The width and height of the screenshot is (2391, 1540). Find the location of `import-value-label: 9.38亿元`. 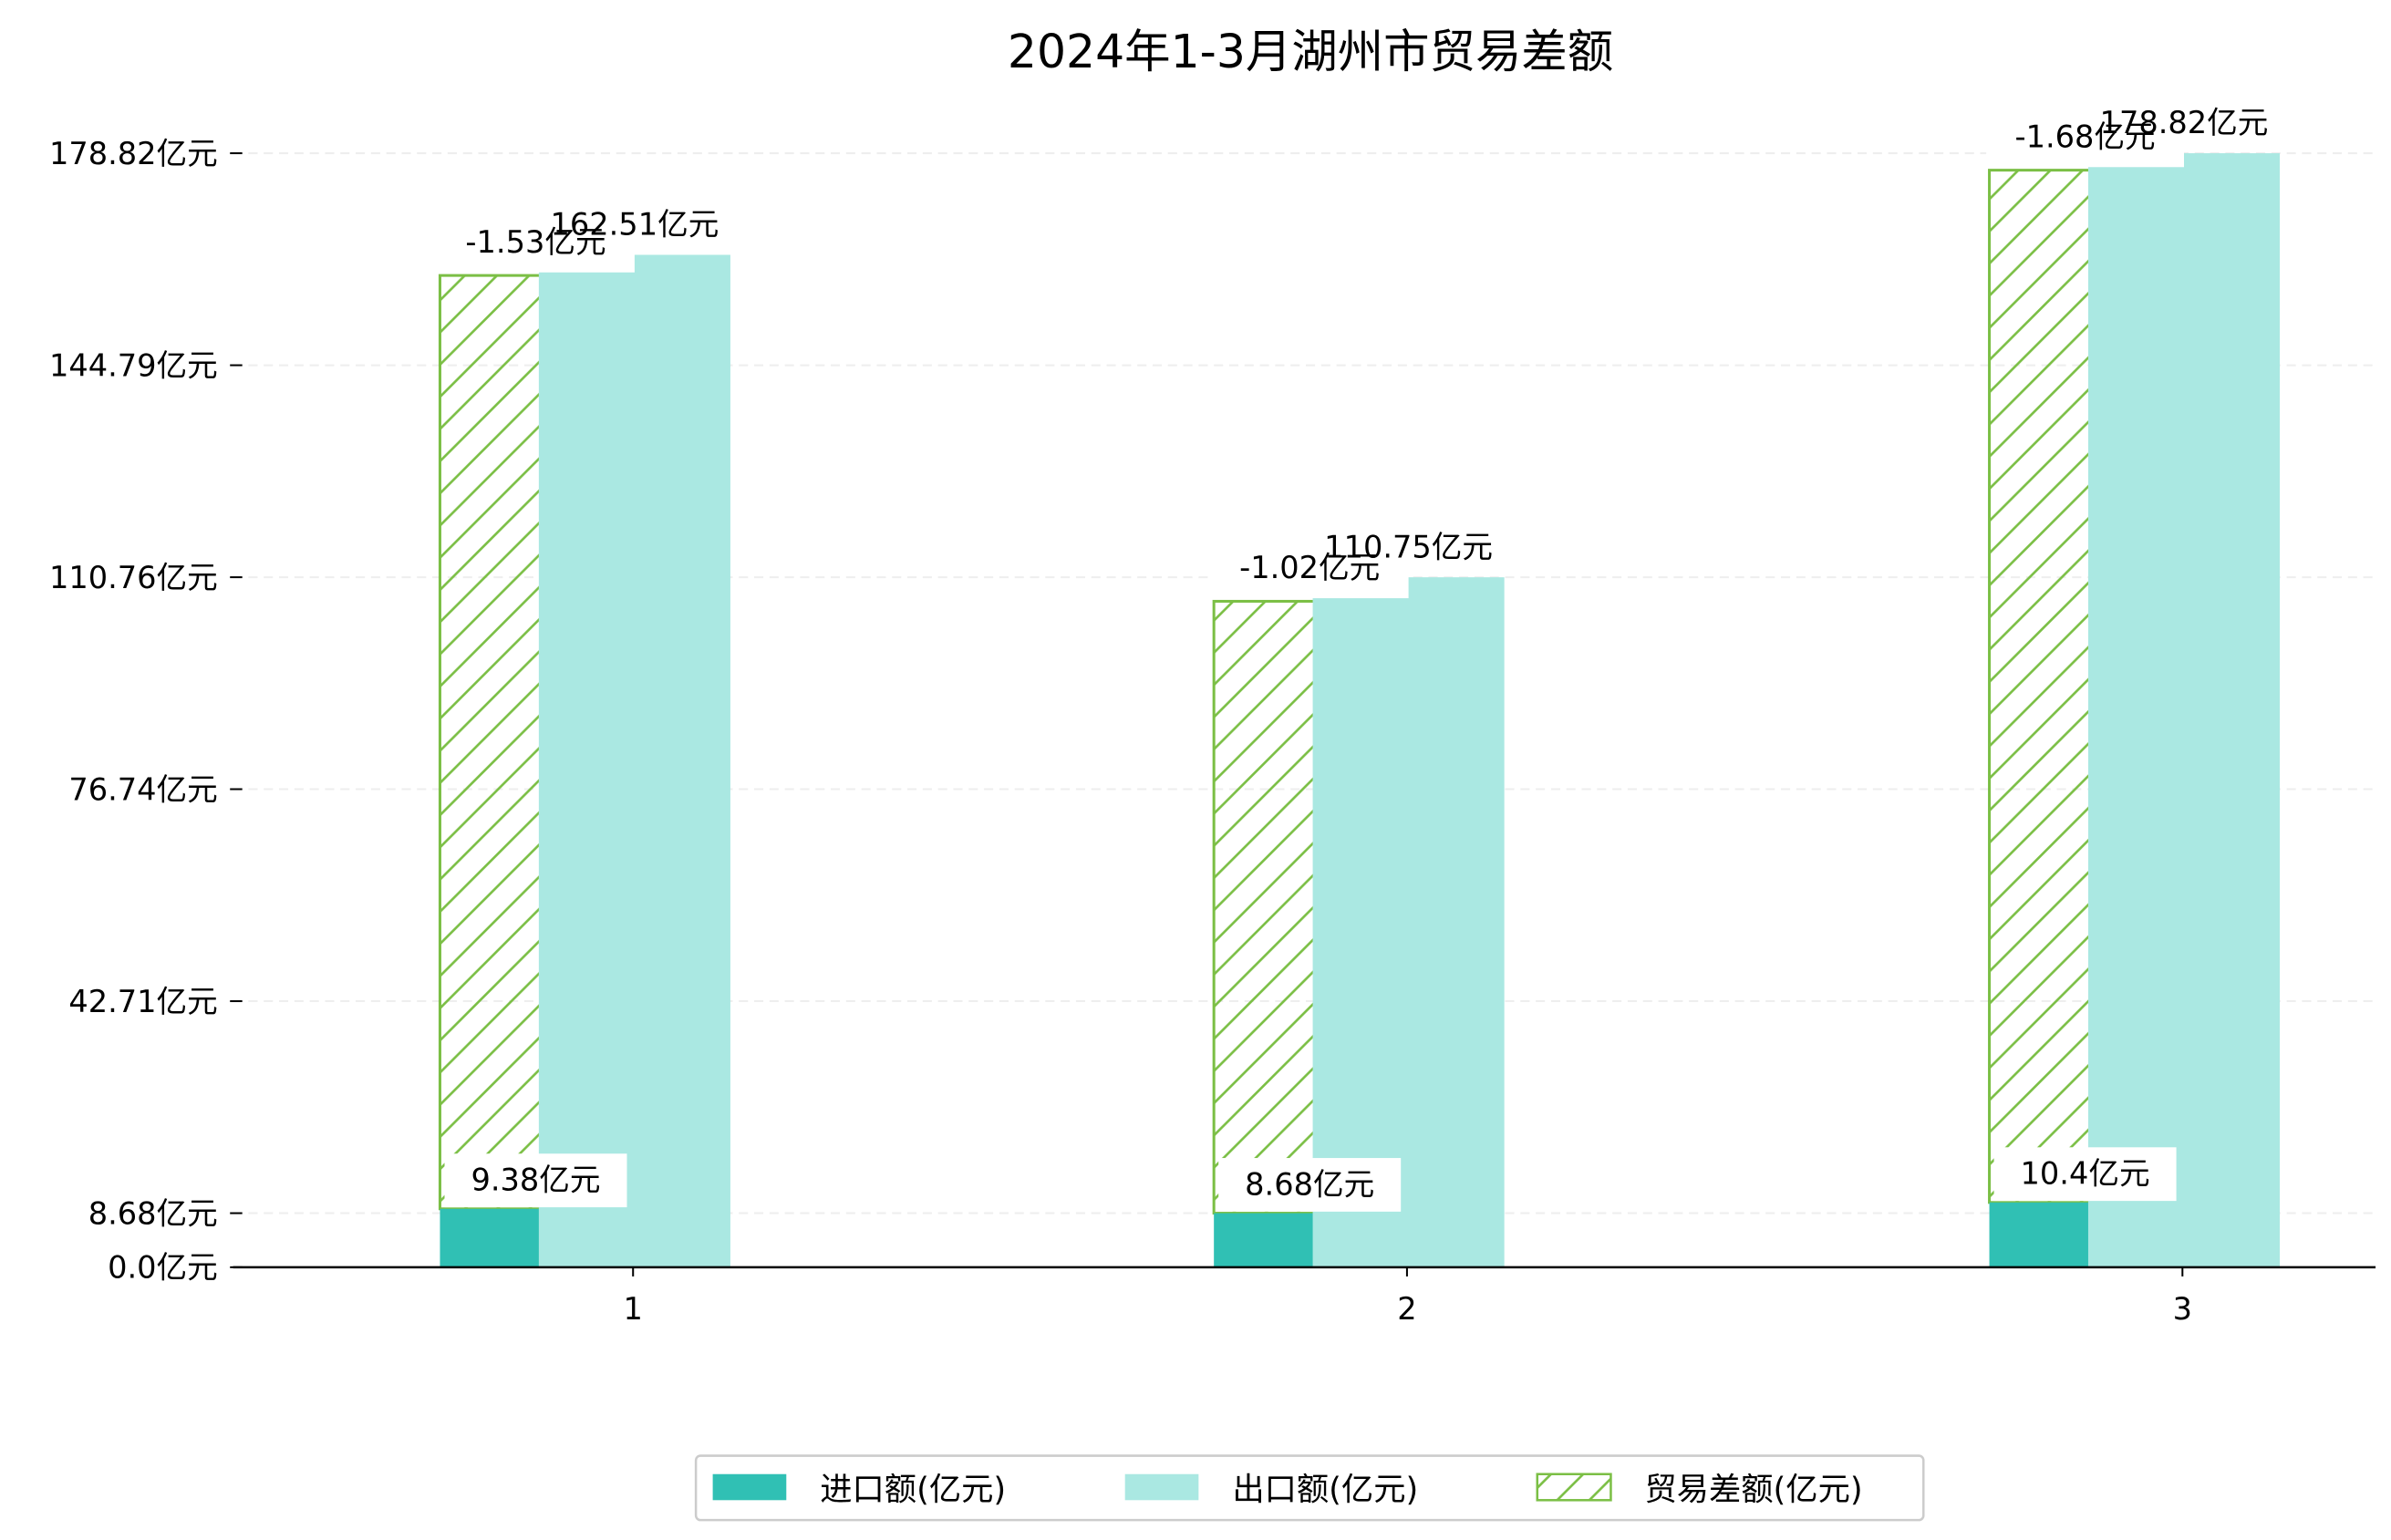

import-value-label: 9.38亿元 is located at coordinates (535, 1180).